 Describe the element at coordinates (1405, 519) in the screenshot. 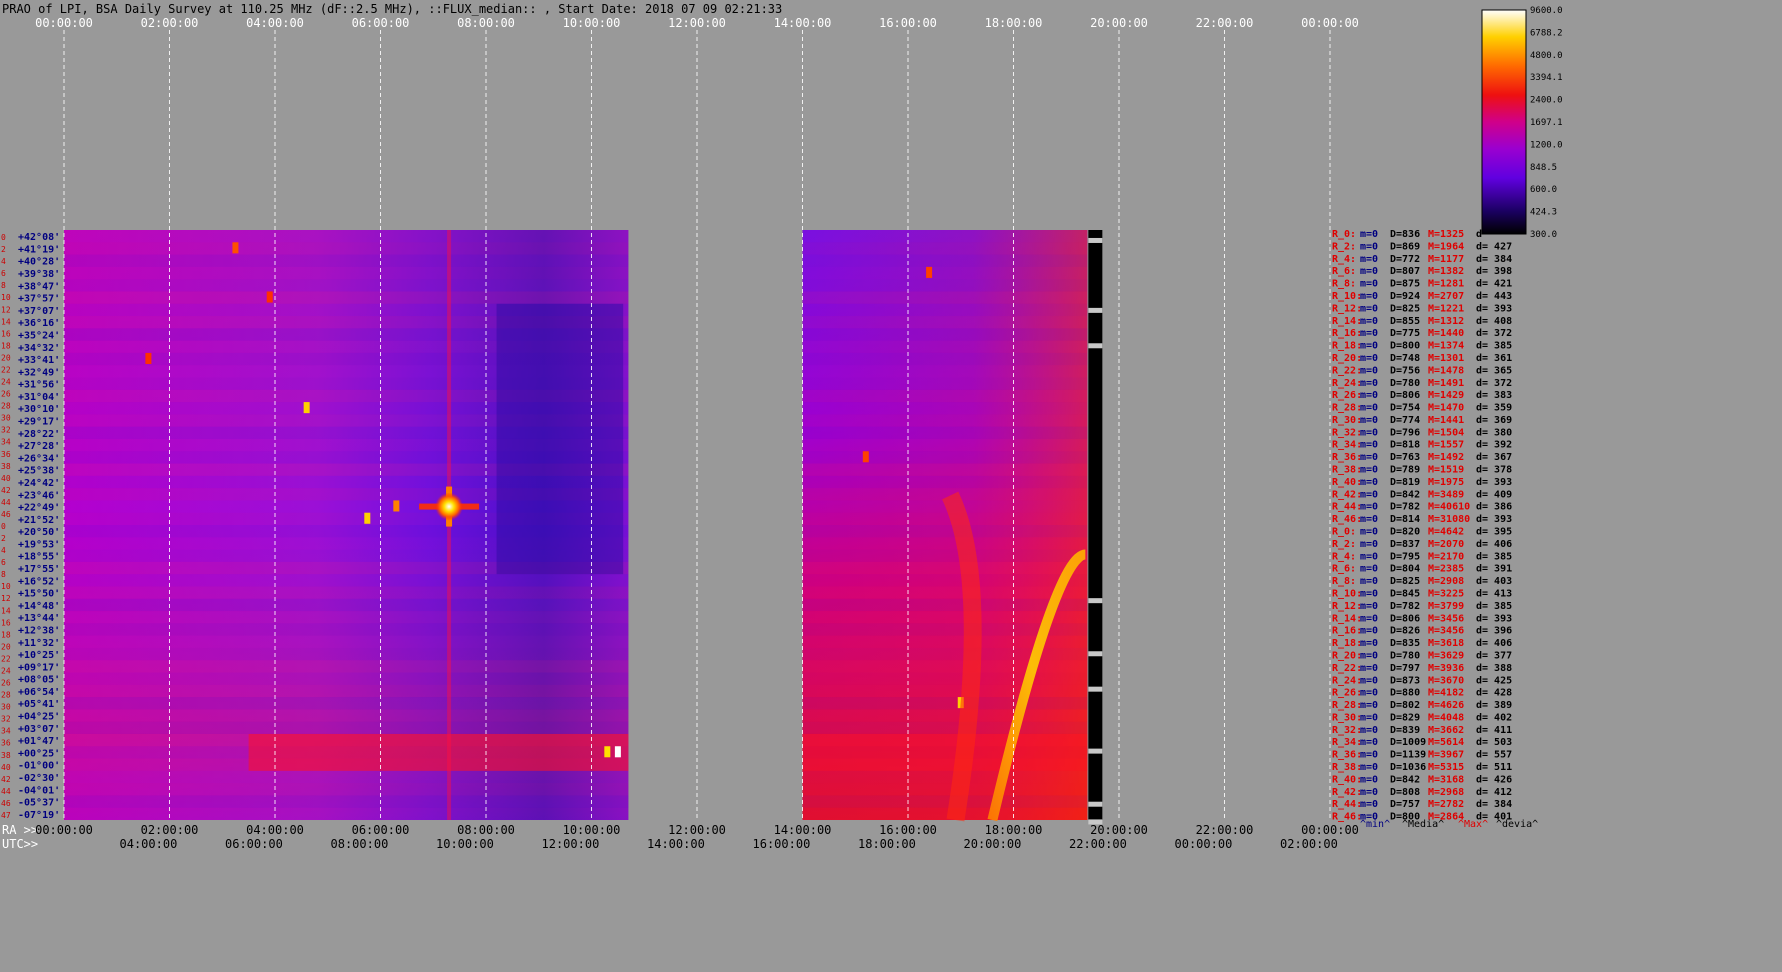

I see `stats-row-median: D=814` at that location.